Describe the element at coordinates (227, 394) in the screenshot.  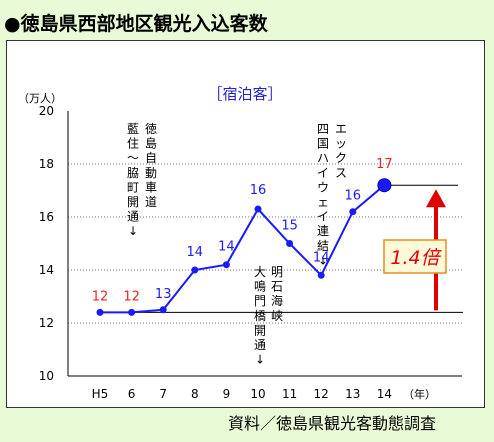
I see `x-tick-label: 9` at that location.